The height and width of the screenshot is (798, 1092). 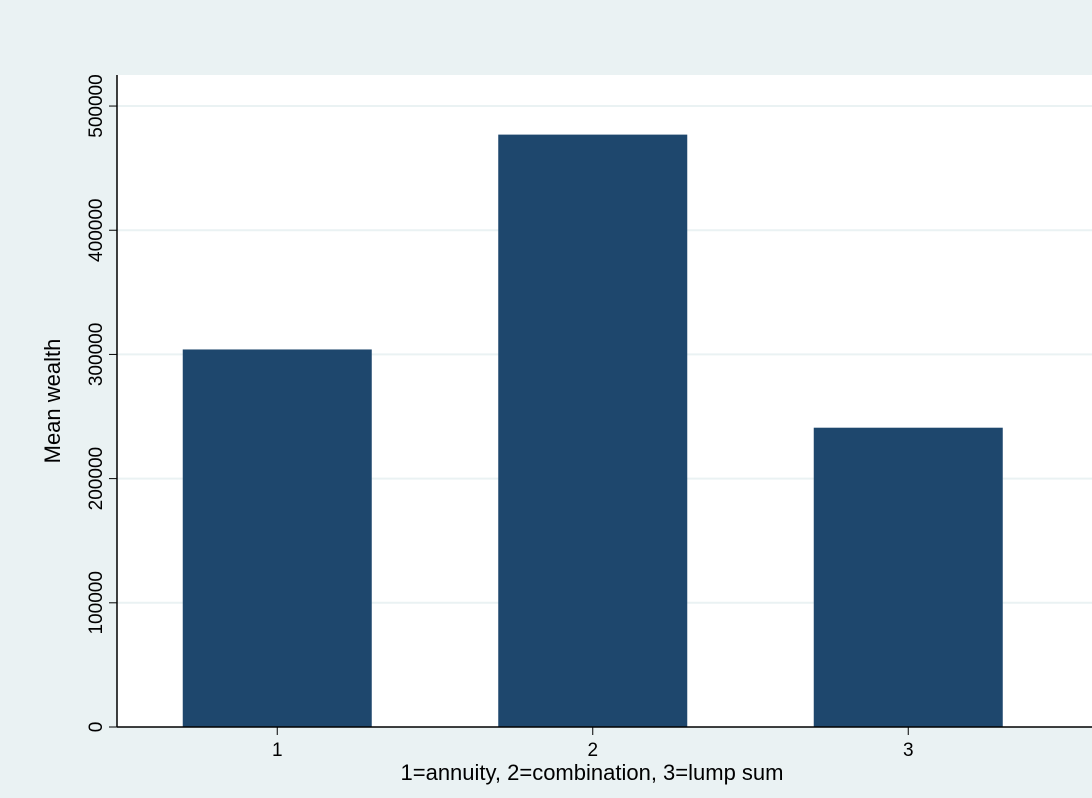 I want to click on x-axis-title: 1=annuity, 2=combination, 3=lump sum, so click(x=592, y=772).